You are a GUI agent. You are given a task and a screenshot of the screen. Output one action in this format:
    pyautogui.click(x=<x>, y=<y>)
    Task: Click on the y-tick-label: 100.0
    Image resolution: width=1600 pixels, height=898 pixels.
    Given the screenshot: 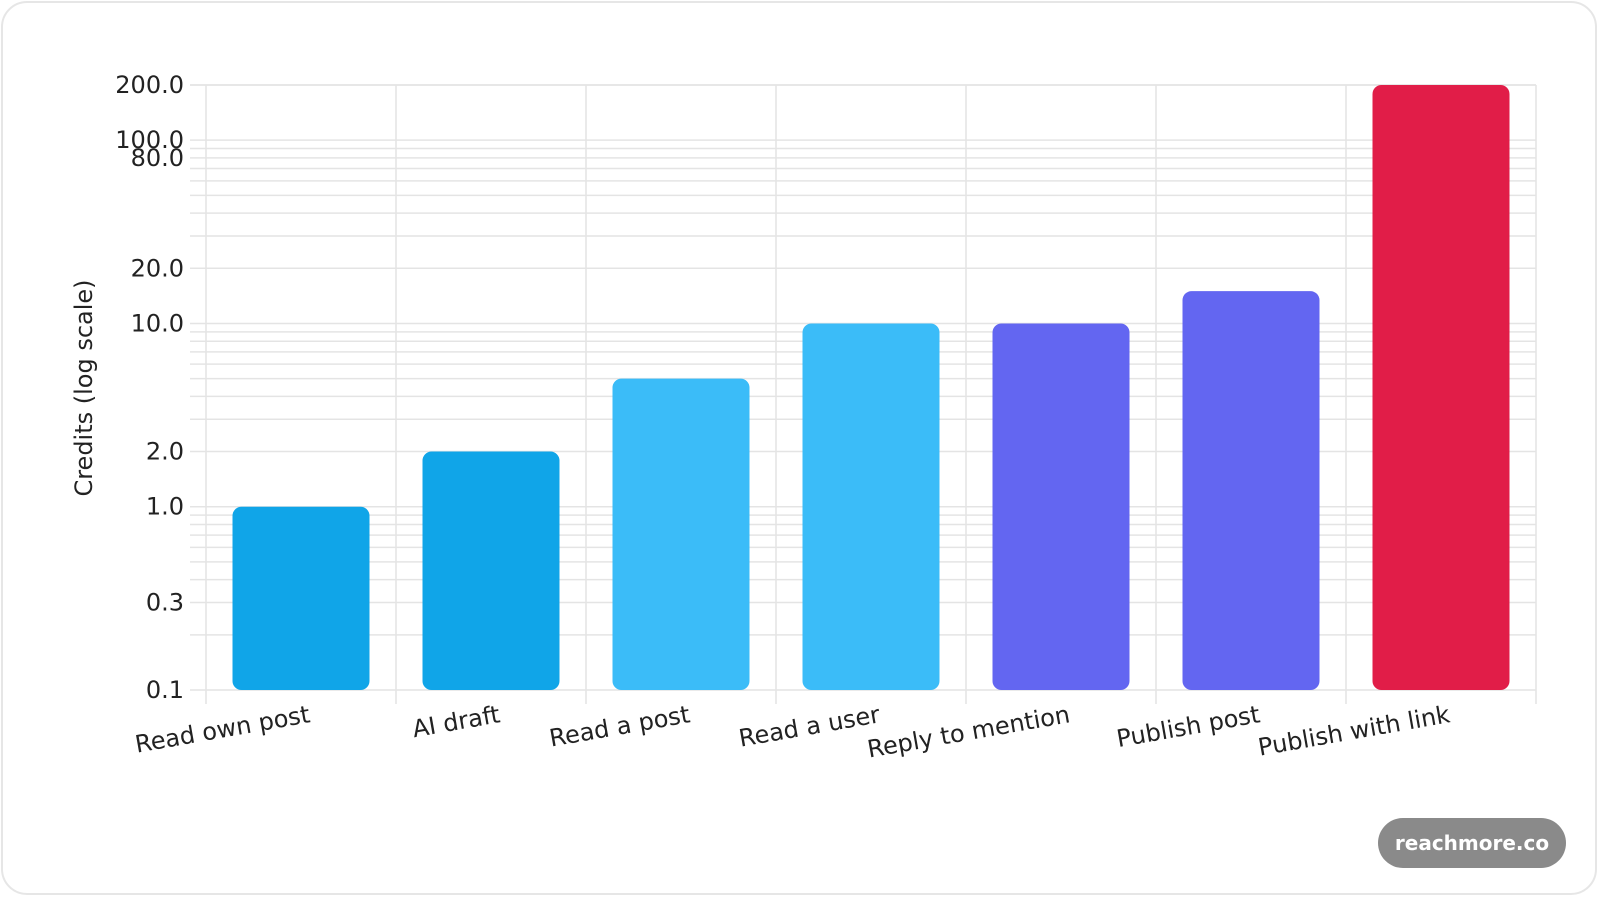 What is the action you would take?
    pyautogui.click(x=149, y=140)
    